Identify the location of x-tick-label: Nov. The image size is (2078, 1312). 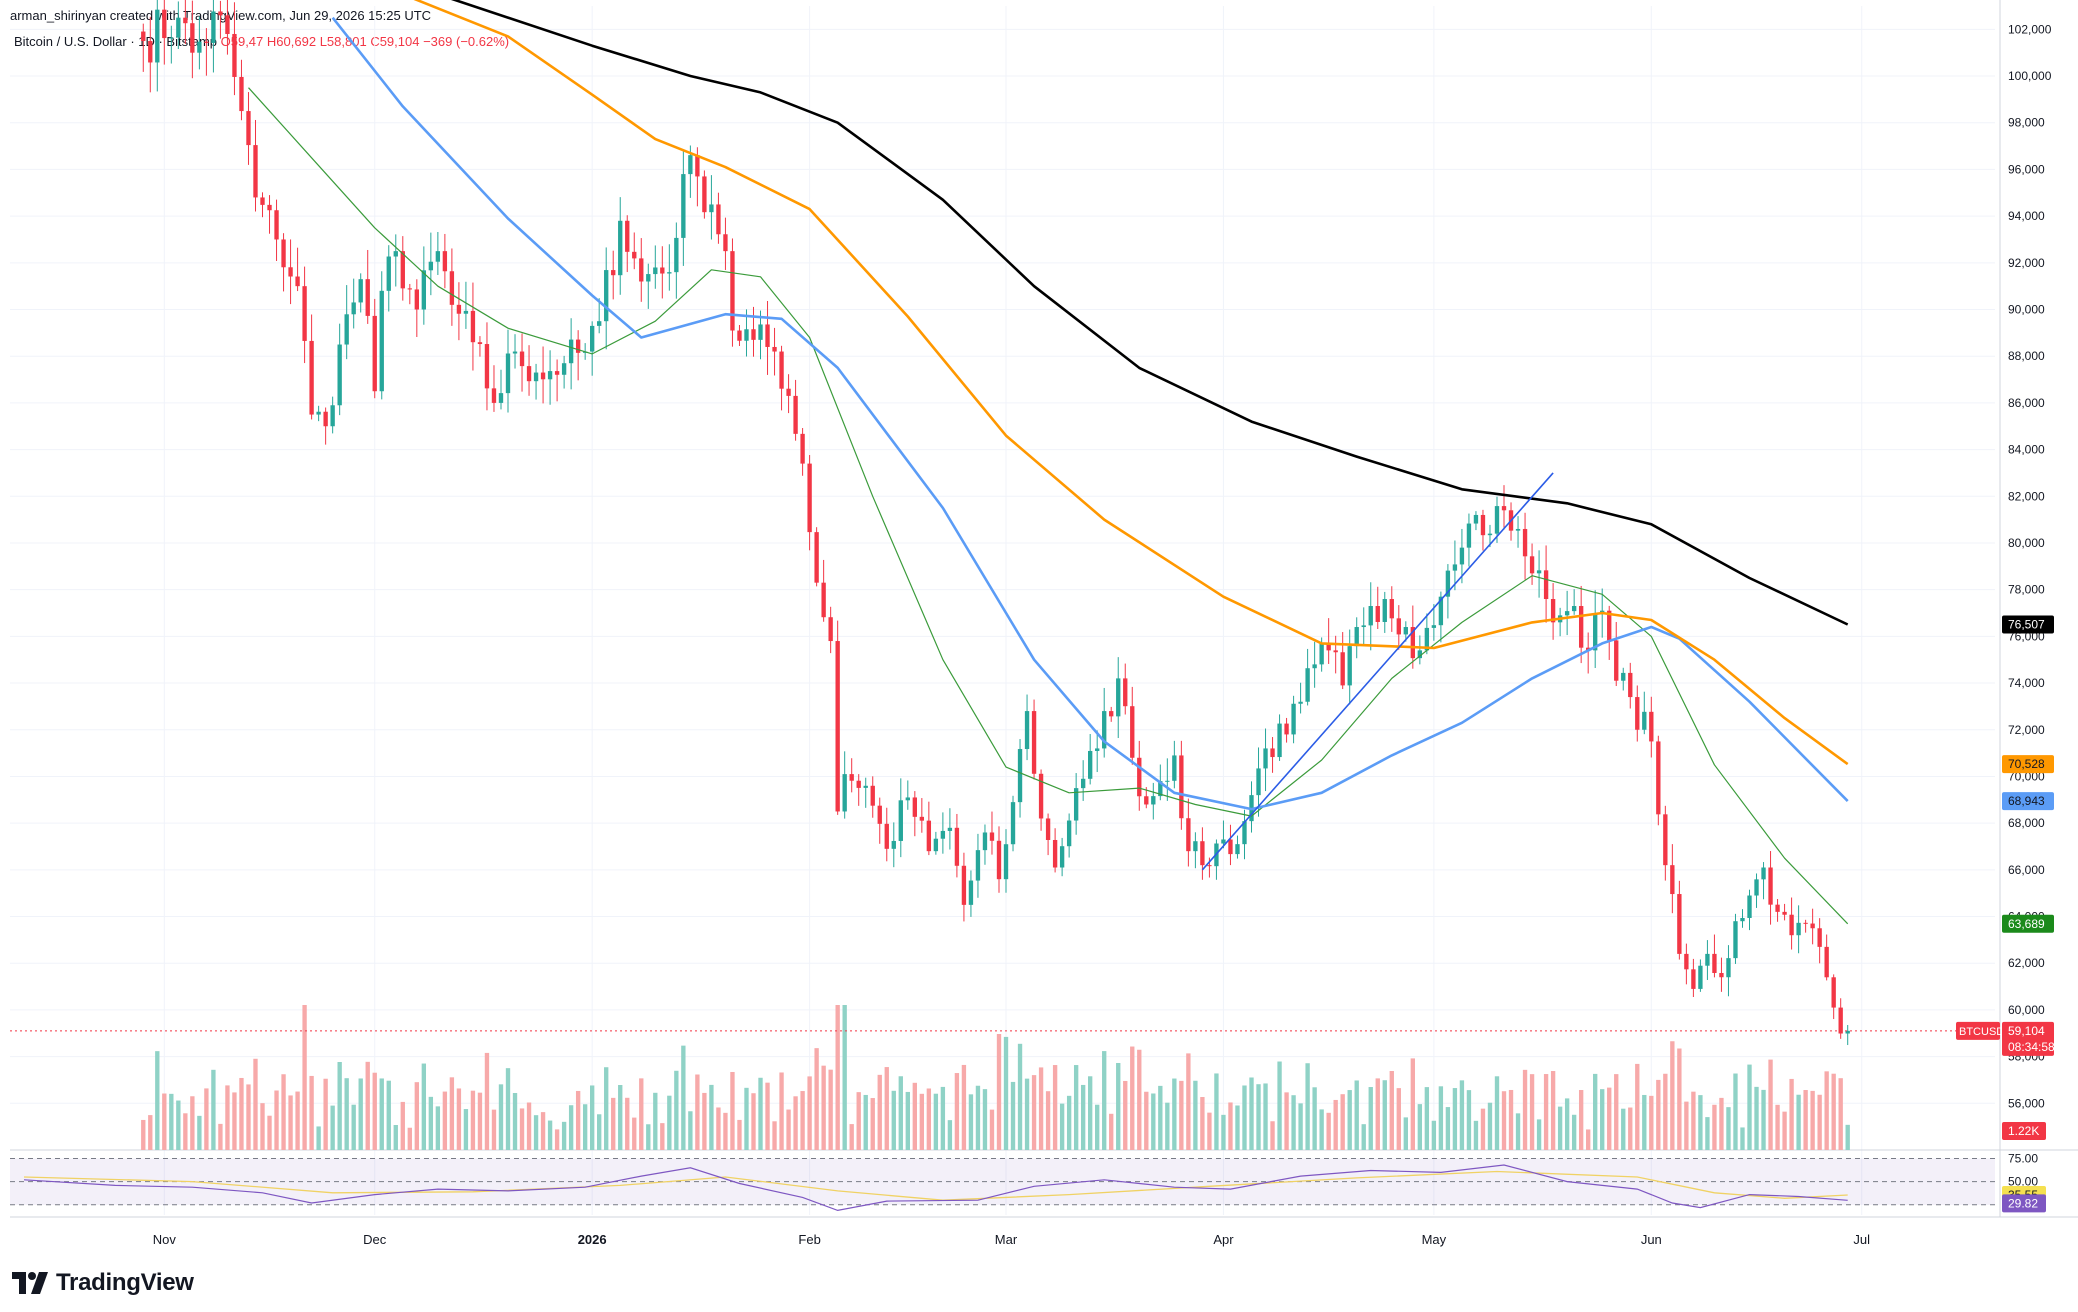
(165, 1239).